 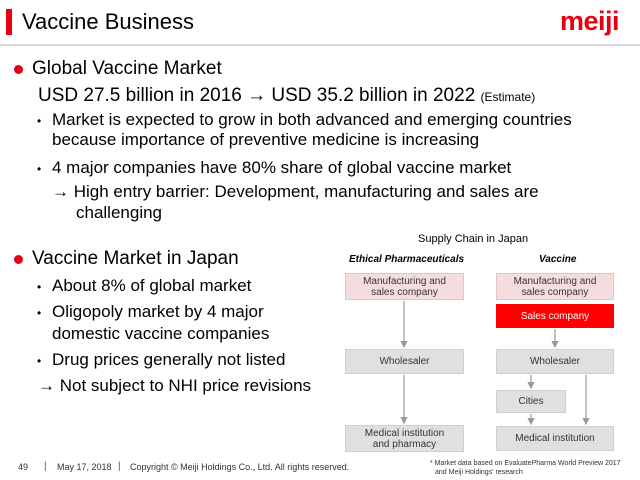 What do you see at coordinates (479, 472) in the screenshot?
I see `footnote-line-2: and Meiji Holdings' research` at bounding box center [479, 472].